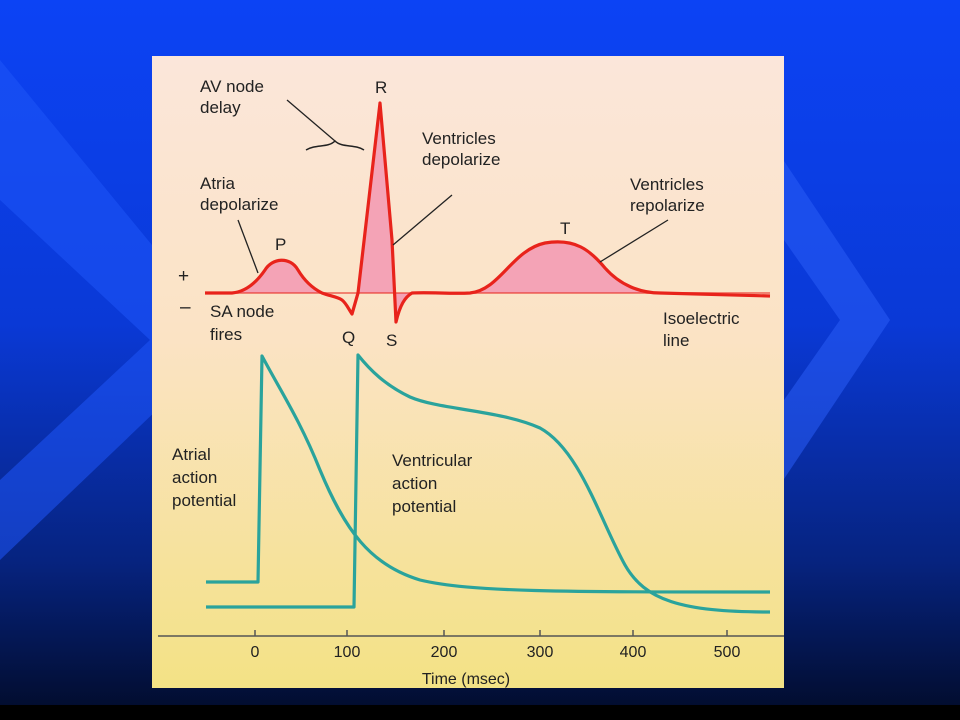 This screenshot has height=720, width=960. Describe the element at coordinates (466, 679) in the screenshot. I see `x-axis-label: Time (msec)` at that location.